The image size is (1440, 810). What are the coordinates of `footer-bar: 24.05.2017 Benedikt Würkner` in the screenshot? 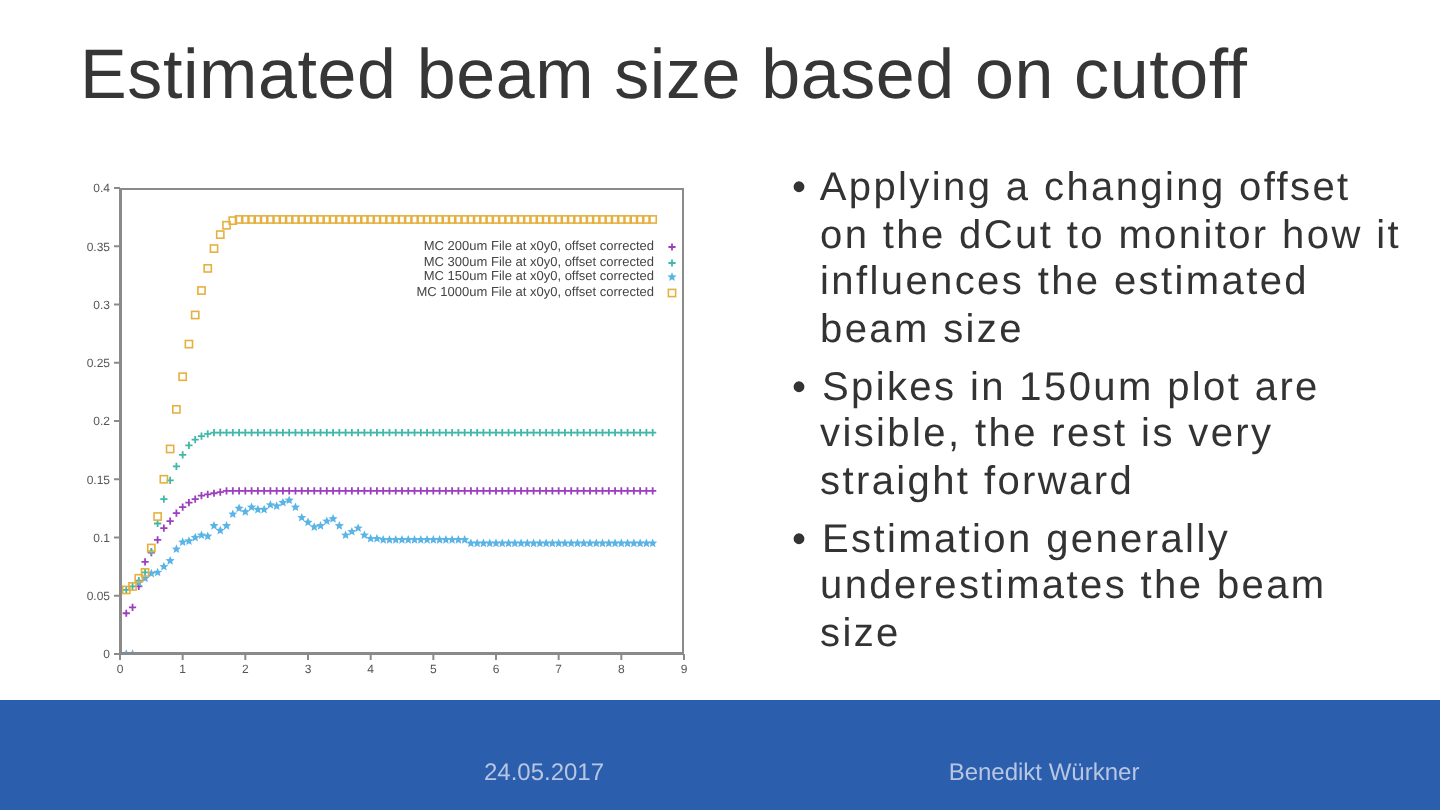 It's located at (720, 755).